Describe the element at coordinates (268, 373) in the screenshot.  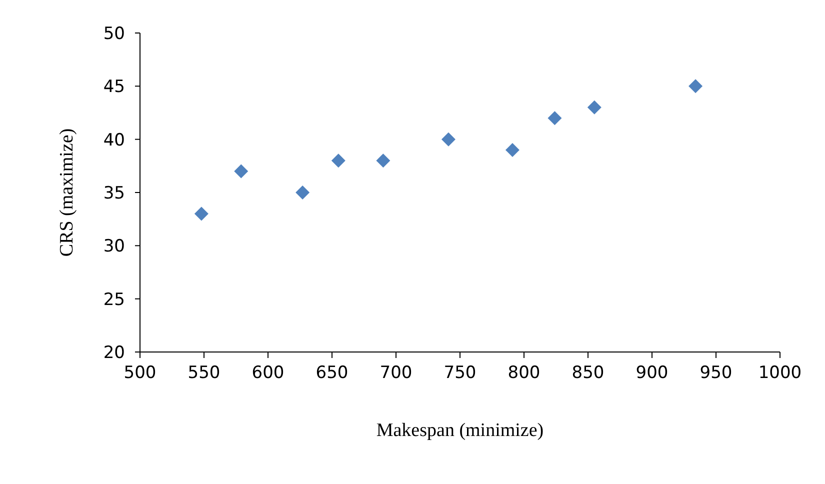
I see `x-tick-label: 600` at that location.